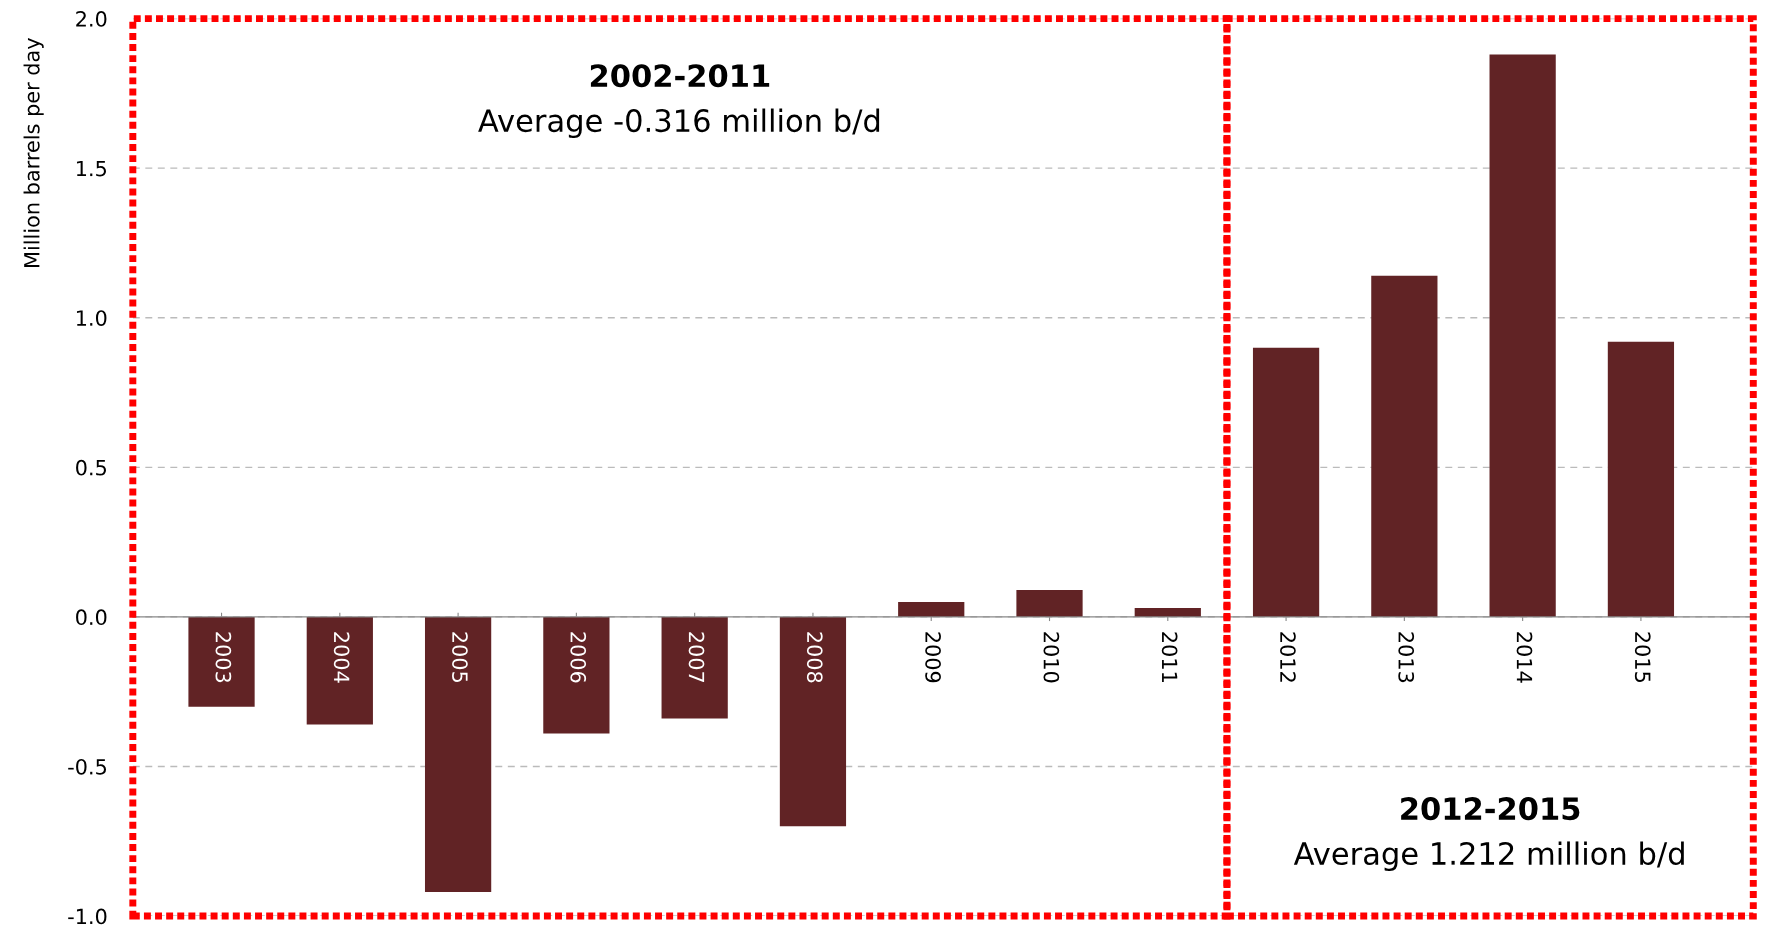 The image size is (1771, 930). I want to click on x-tick-label: 2004, so click(341, 657).